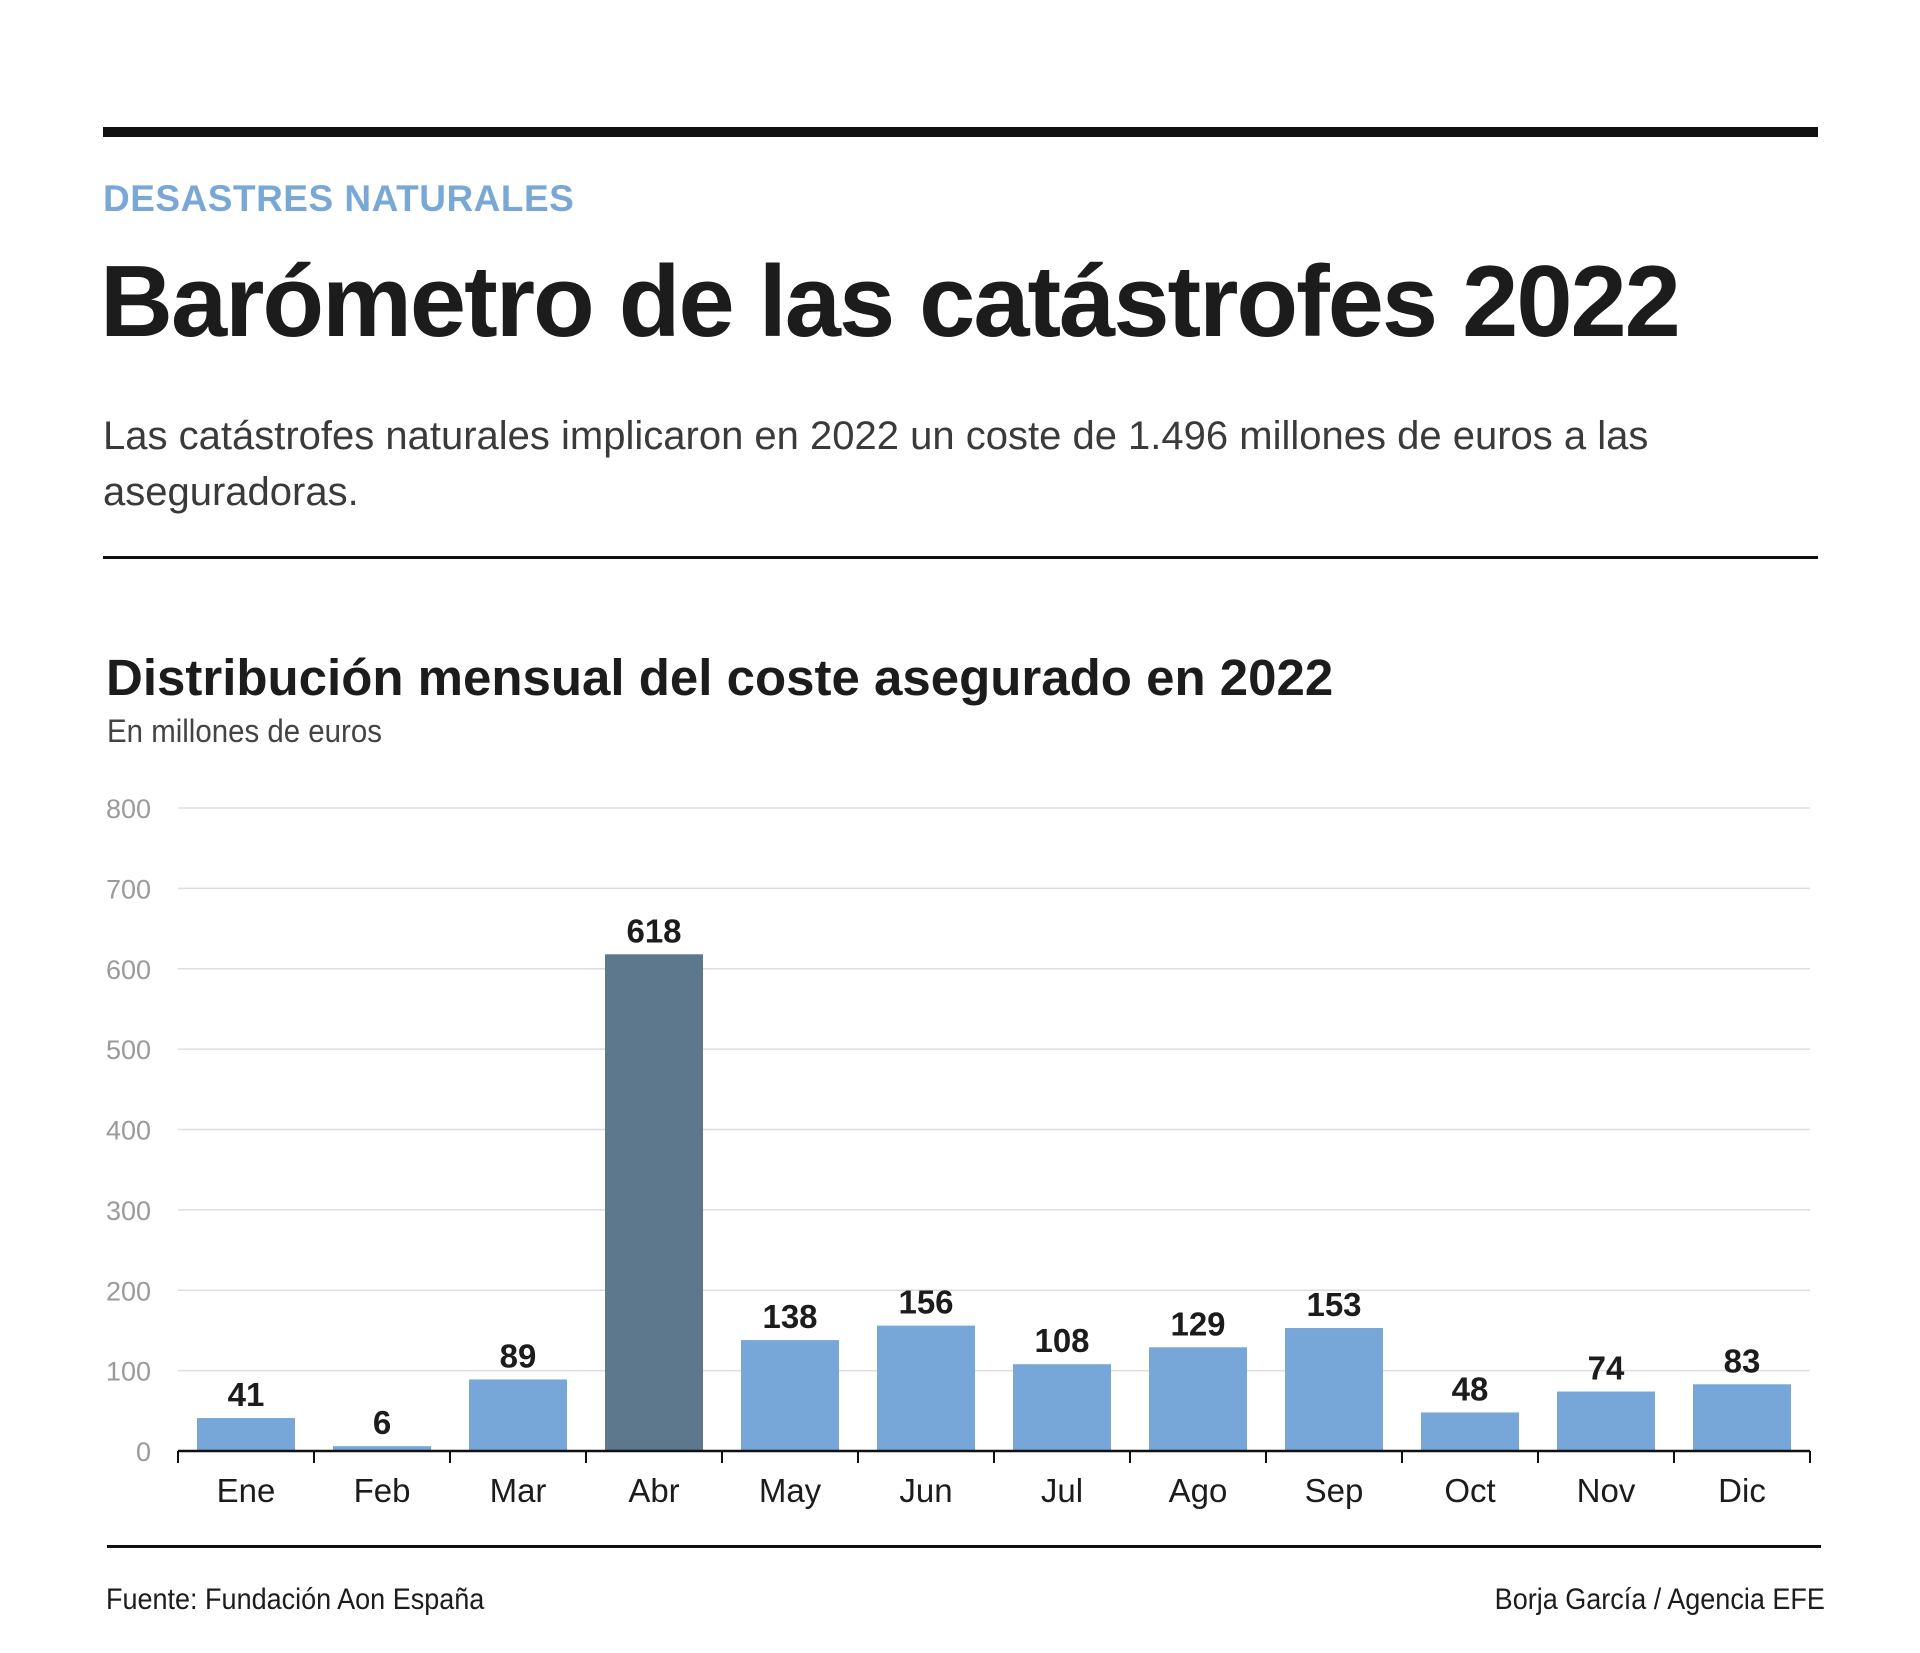 Image resolution: width=1920 pixels, height=1653 pixels. I want to click on footer-divider, so click(964, 1546).